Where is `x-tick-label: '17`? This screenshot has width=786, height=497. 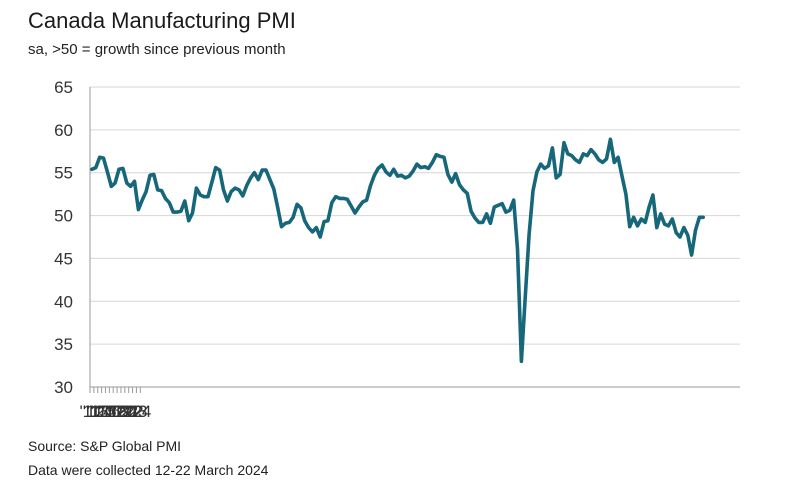
x-tick-label: '17 is located at coordinates (113, 411).